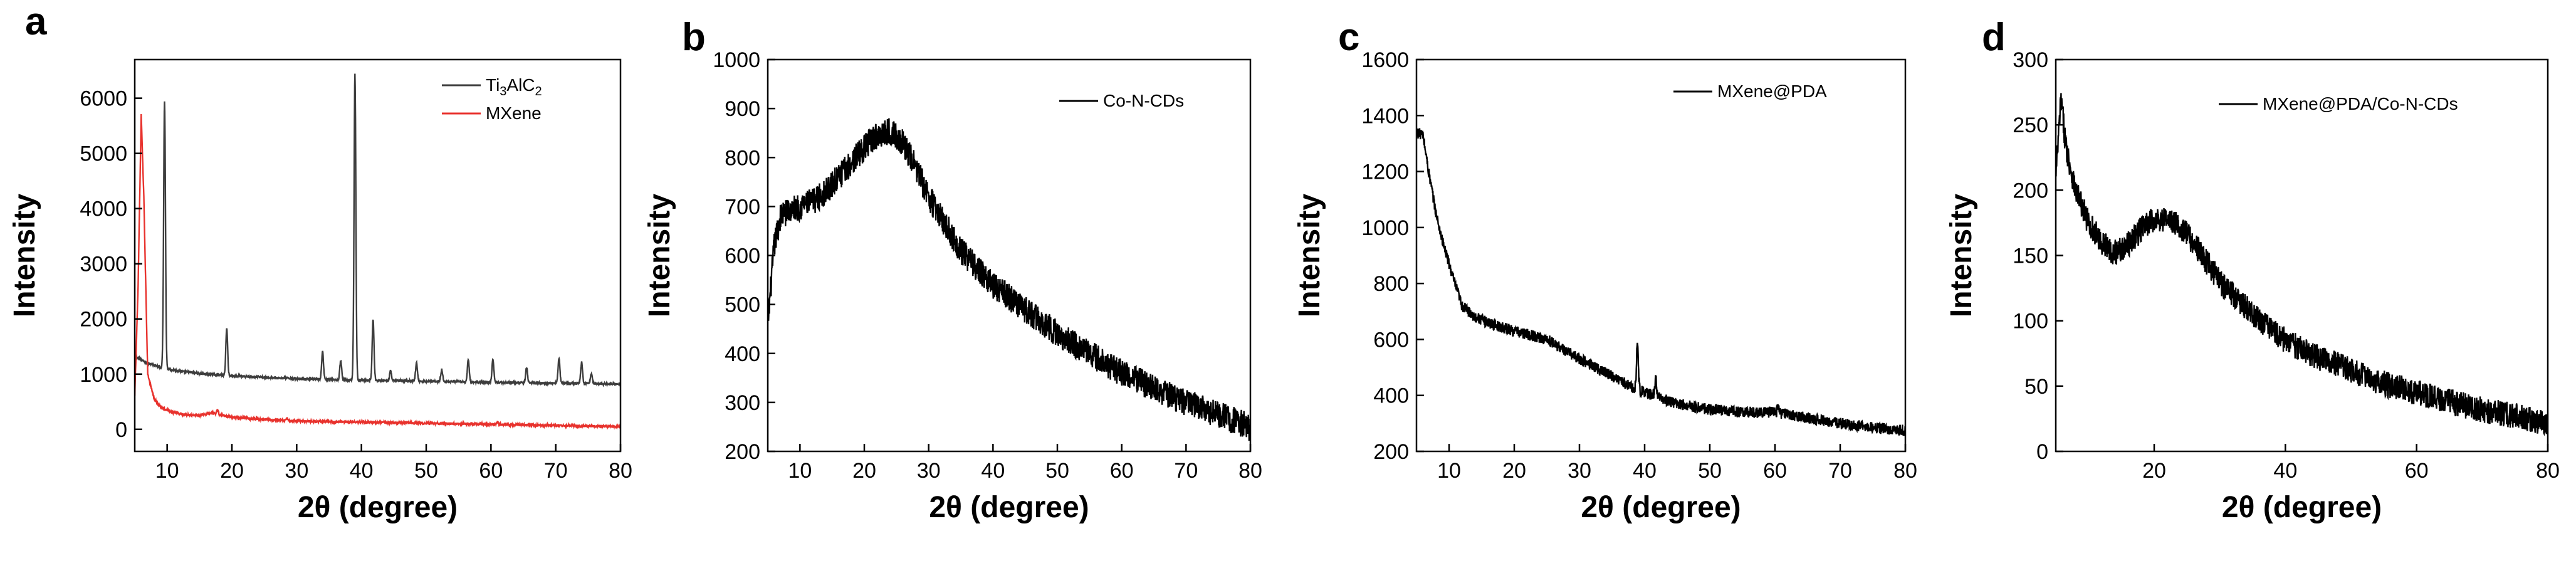  What do you see at coordinates (2036, 387) in the screenshot?
I see `y-tick-label: 50` at bounding box center [2036, 387].